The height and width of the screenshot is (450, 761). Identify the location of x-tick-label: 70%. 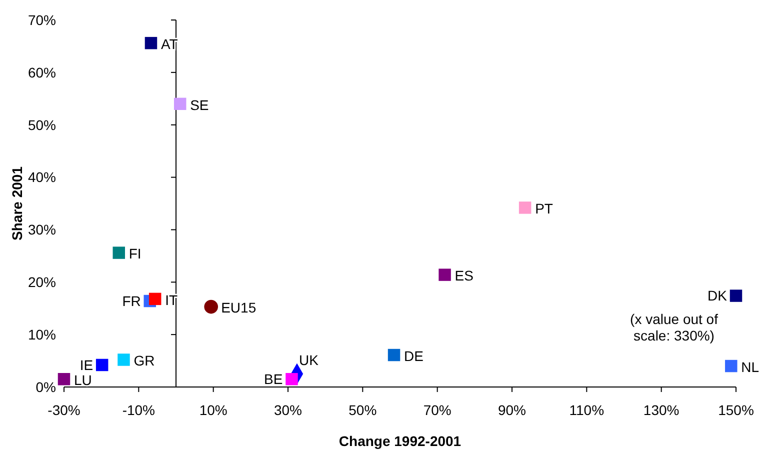
(437, 410).